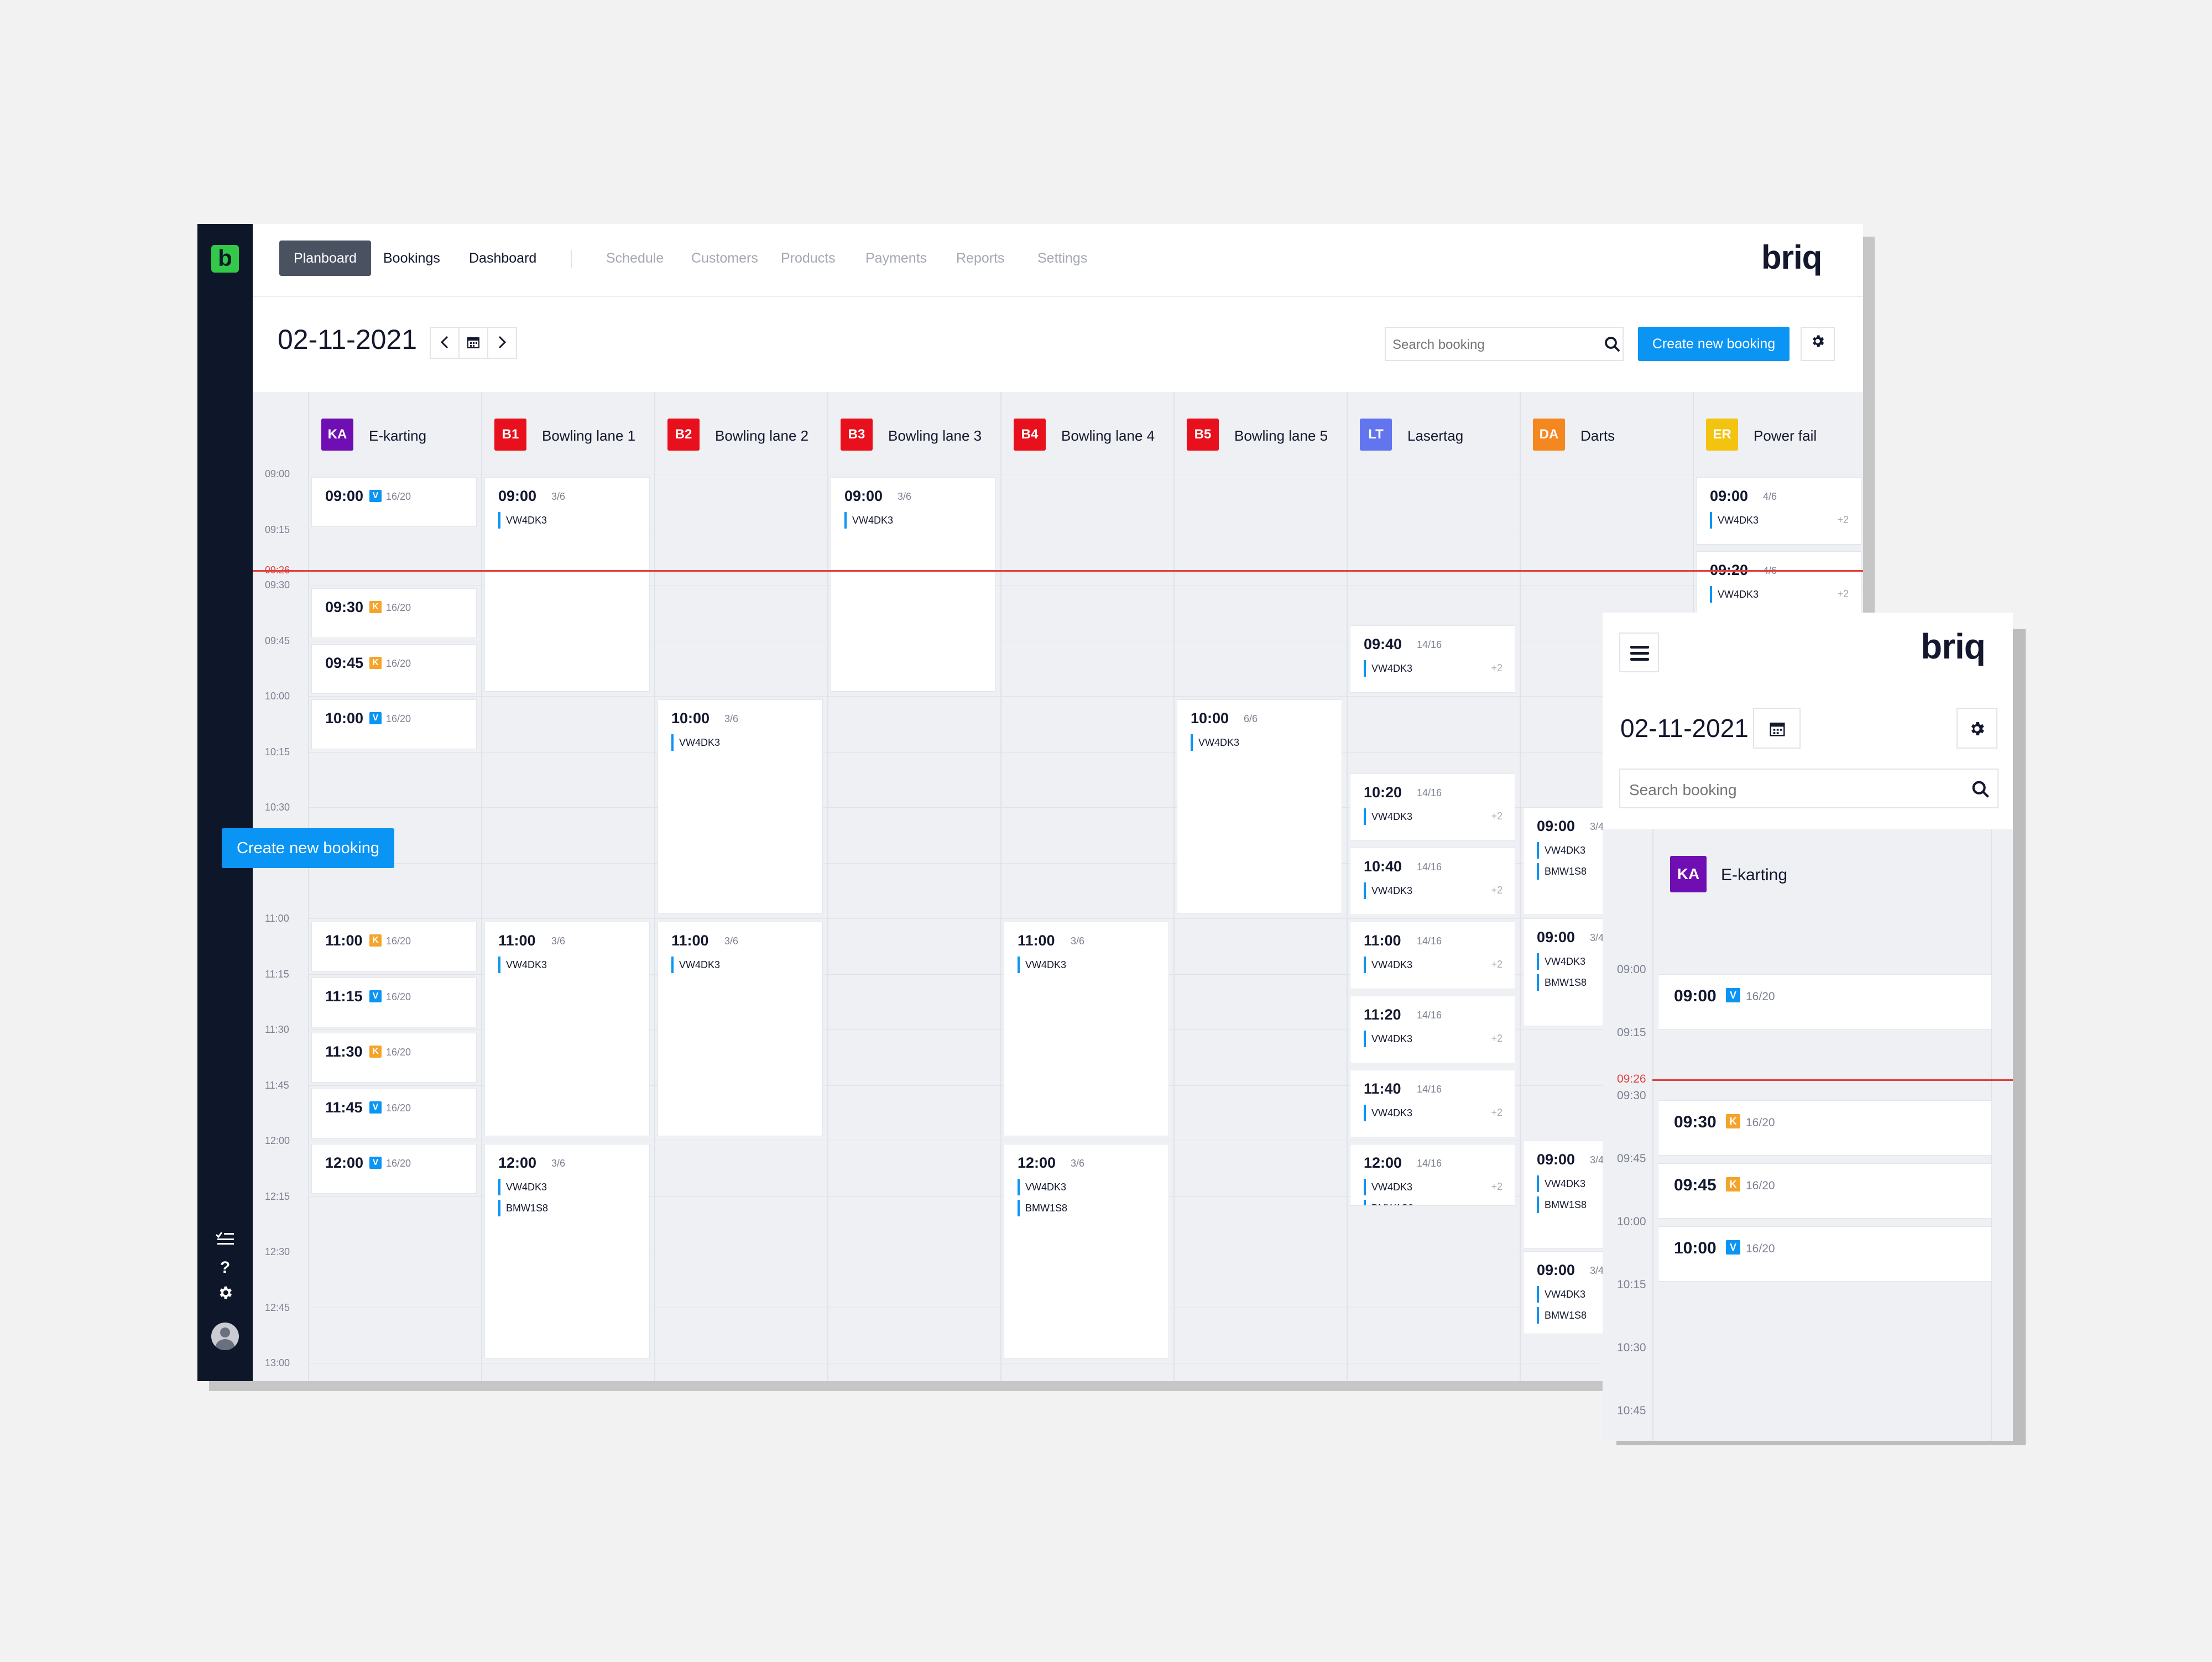  I want to click on nav-products: Products, so click(808, 258).